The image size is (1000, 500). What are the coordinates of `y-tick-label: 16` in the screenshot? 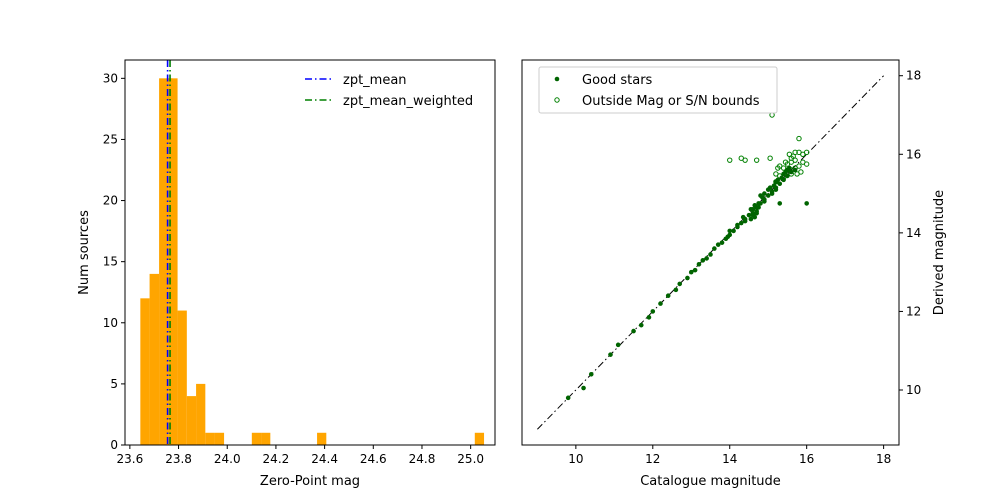 It's located at (913, 154).